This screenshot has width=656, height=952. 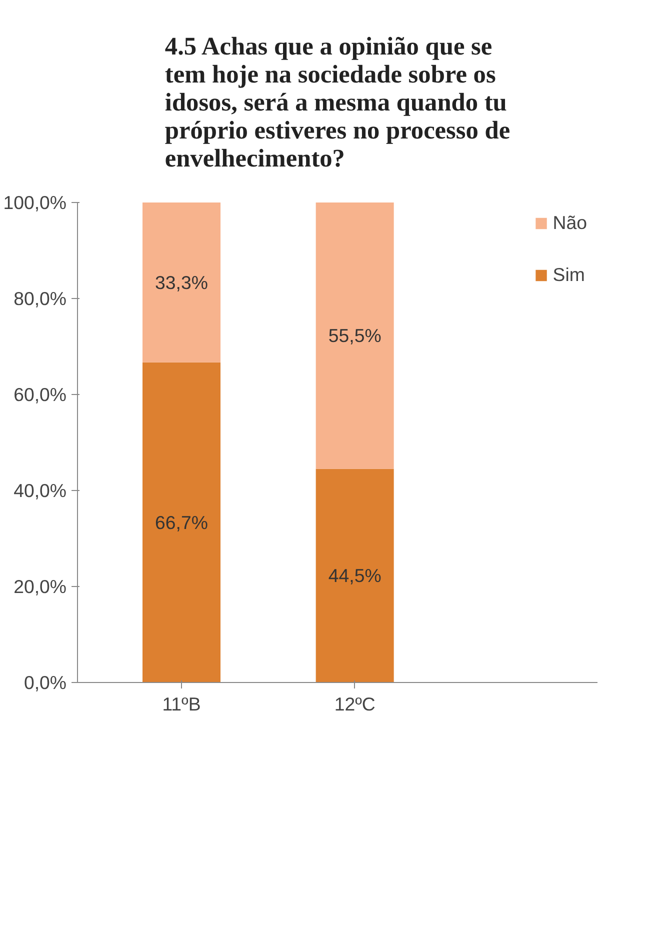 What do you see at coordinates (355, 704) in the screenshot?
I see `x-tick-label: 12ºC` at bounding box center [355, 704].